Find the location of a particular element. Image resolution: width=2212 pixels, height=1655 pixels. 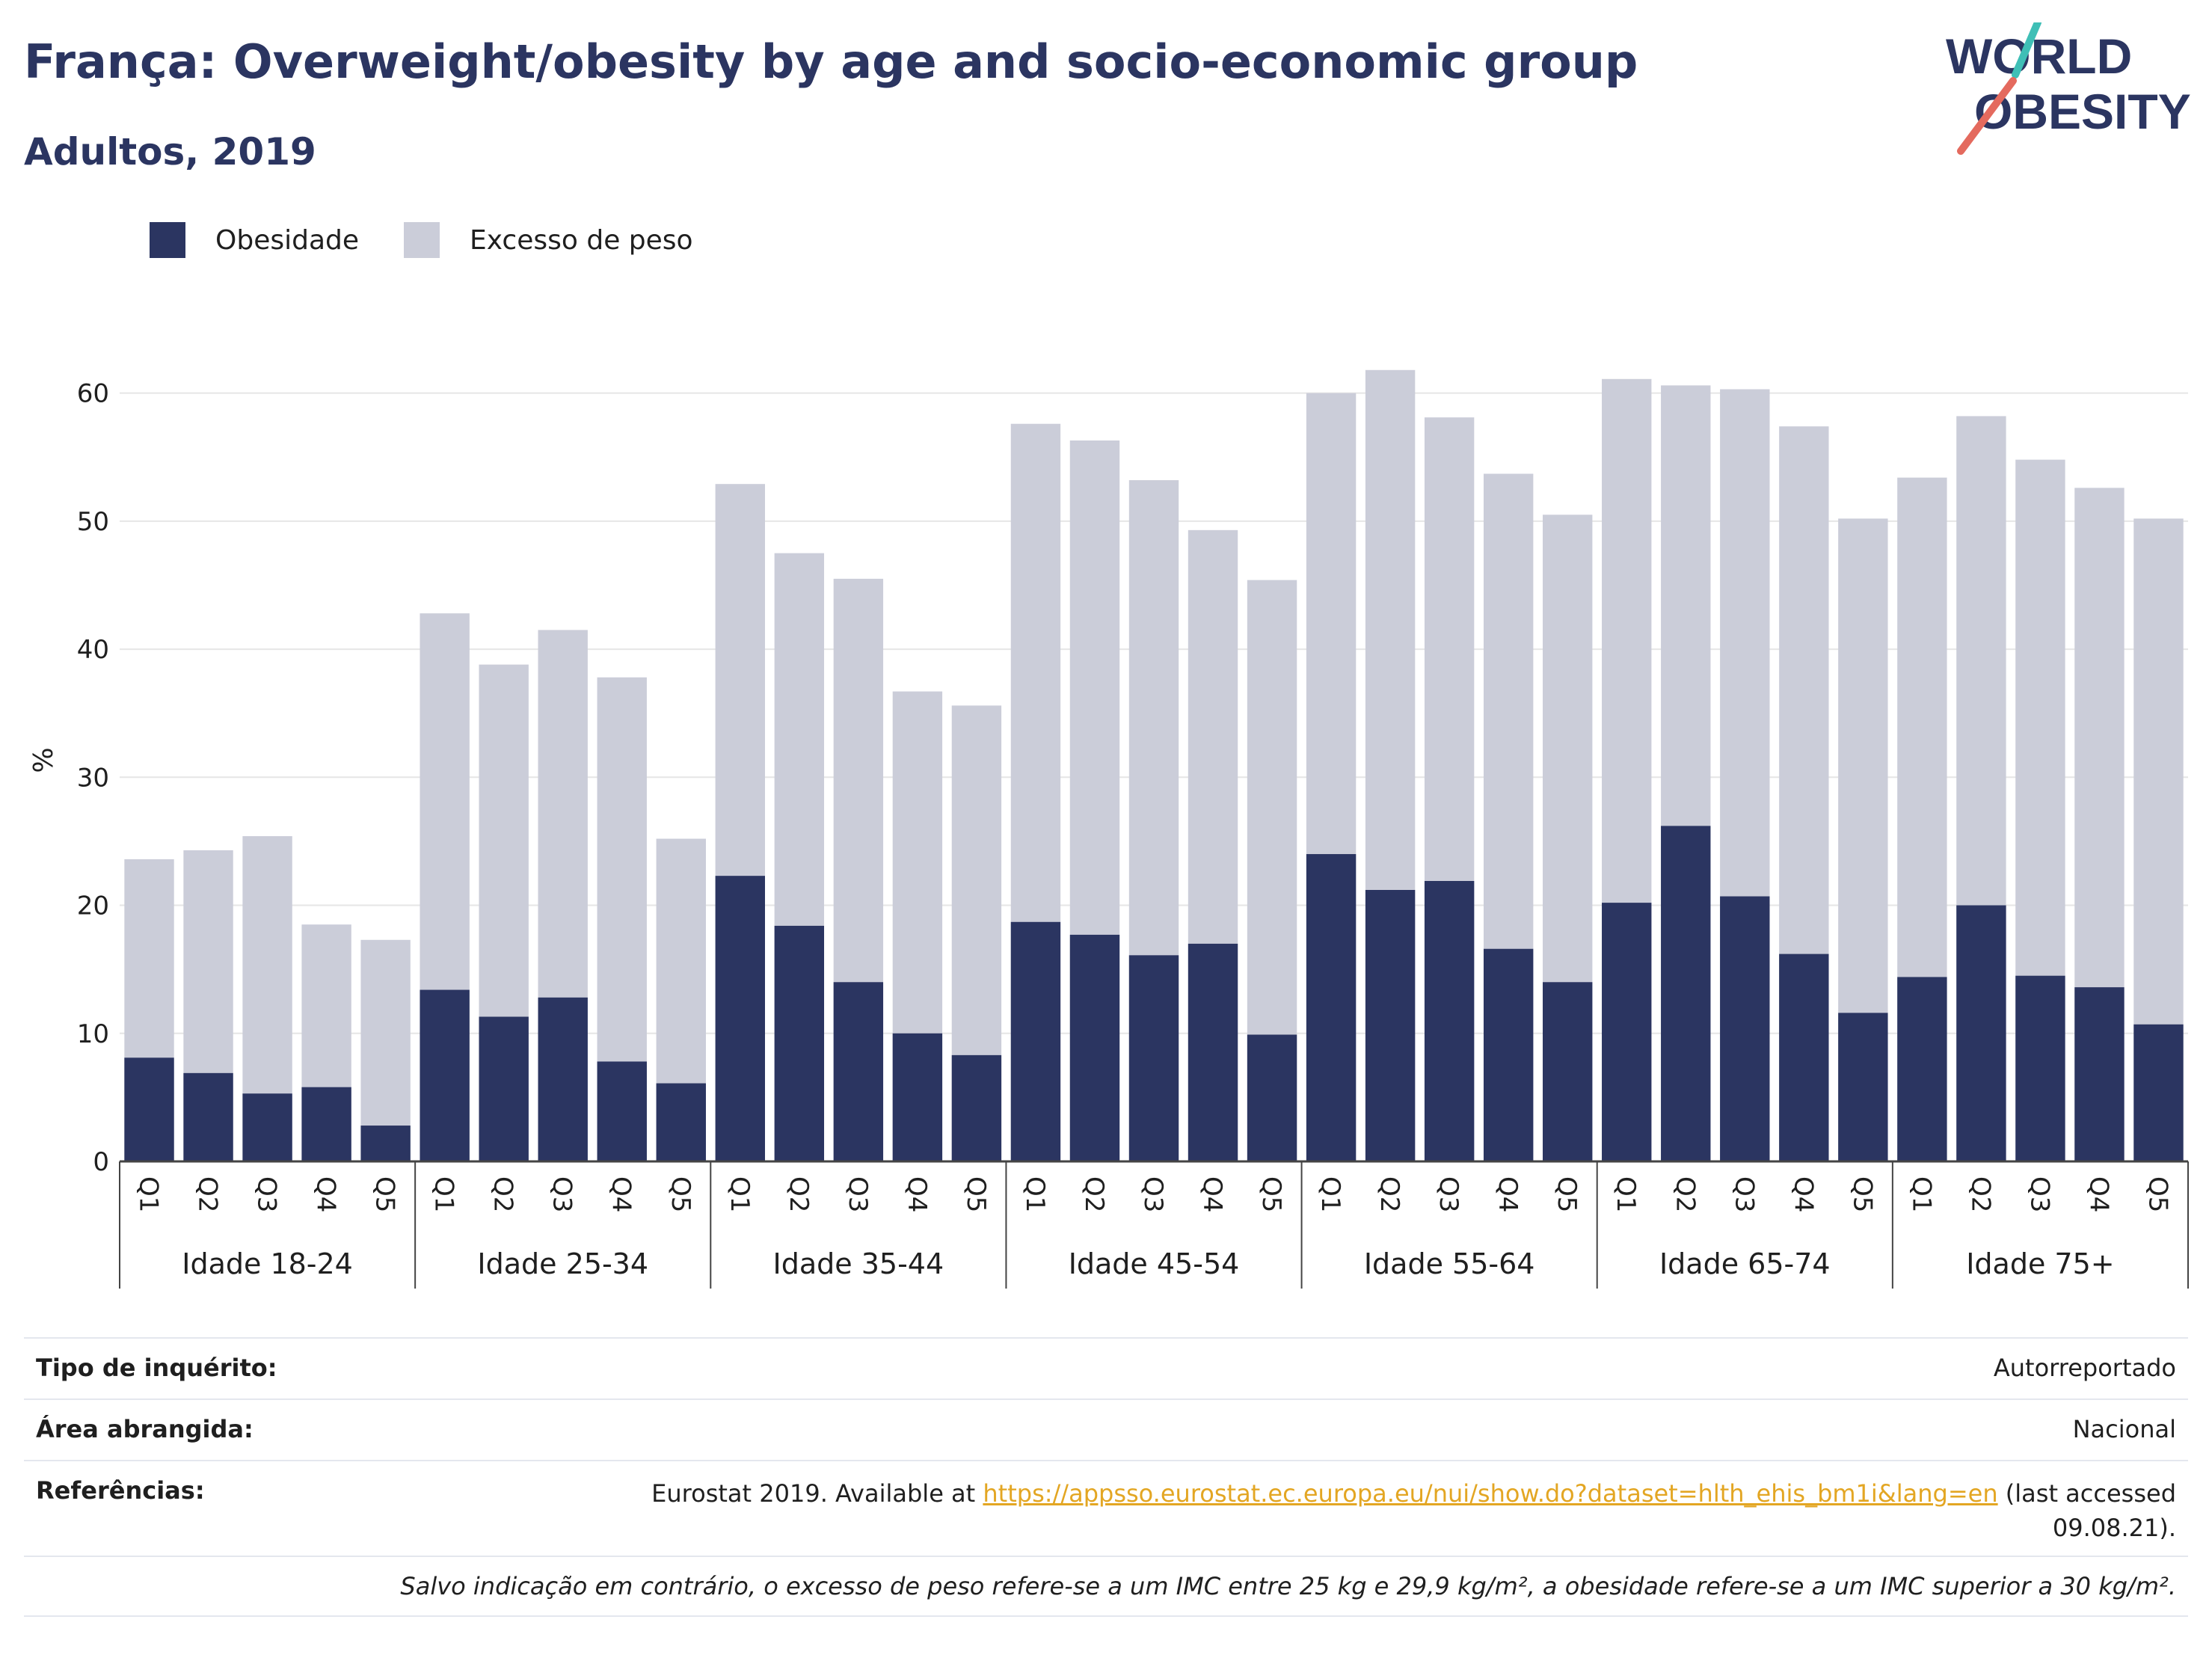

y-tick-label: 30 is located at coordinates (93, 778).